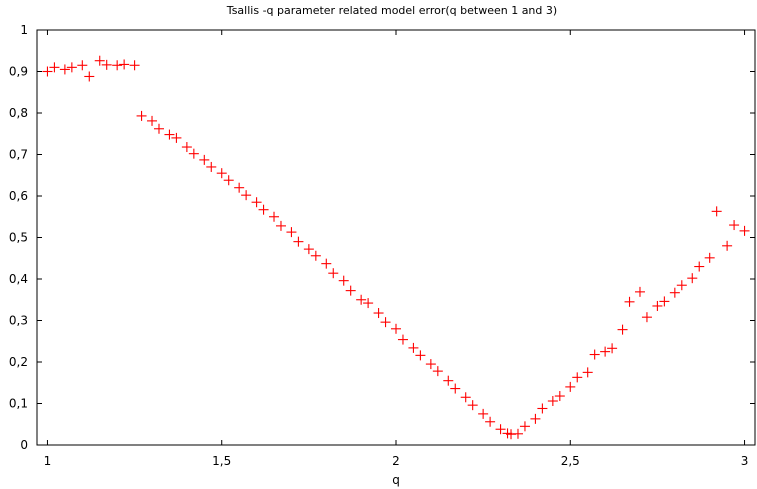 This screenshot has width=757, height=489. Describe the element at coordinates (18, 155) in the screenshot. I see `y-tick-label: 0,7` at that location.